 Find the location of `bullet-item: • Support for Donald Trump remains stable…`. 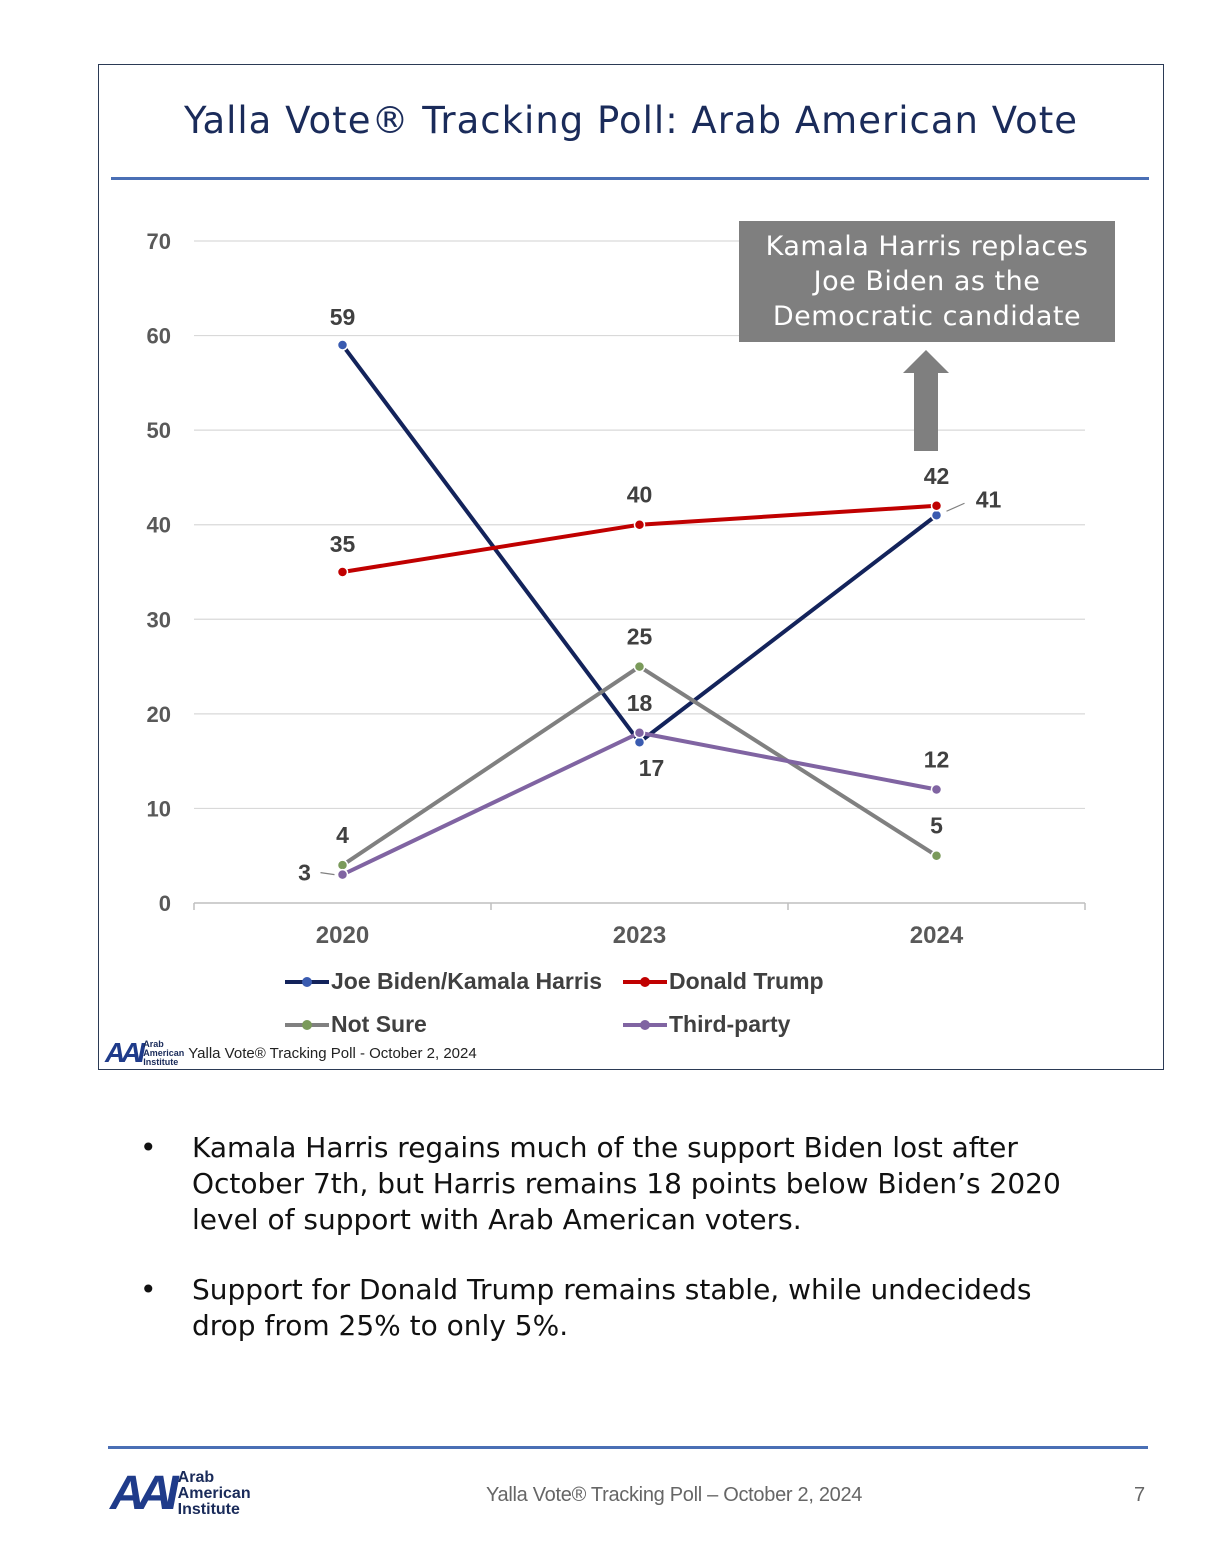

bullet-item: • Support for Donald Trump remains stable… is located at coordinates (620, 1308).